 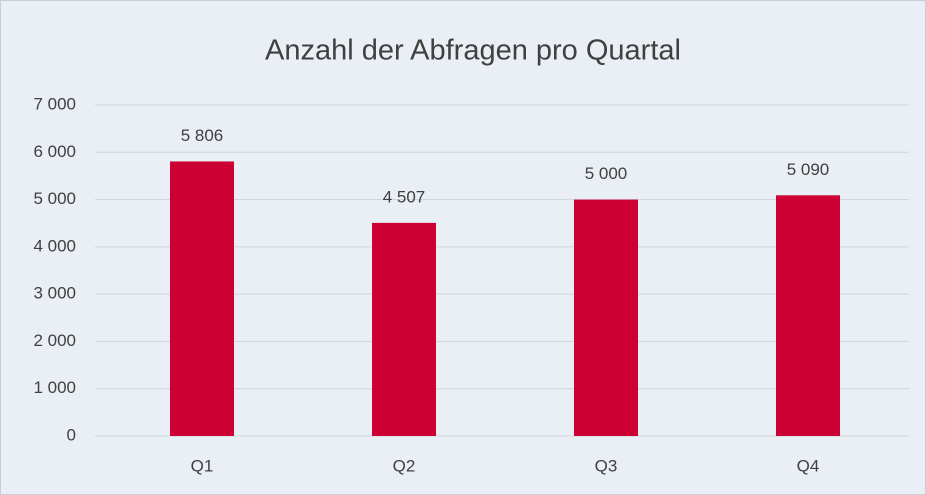 What do you see at coordinates (473, 51) in the screenshot?
I see `chart-title: Anzahl der Abfragen pro Quartal` at bounding box center [473, 51].